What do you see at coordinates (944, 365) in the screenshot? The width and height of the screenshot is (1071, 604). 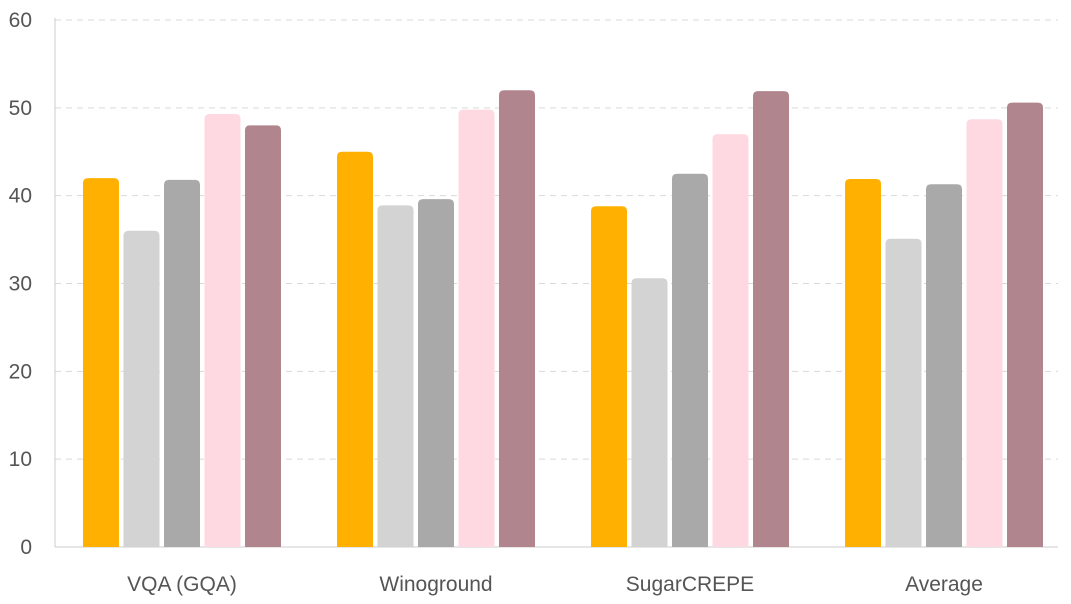 I see `bar-series-3-average` at bounding box center [944, 365].